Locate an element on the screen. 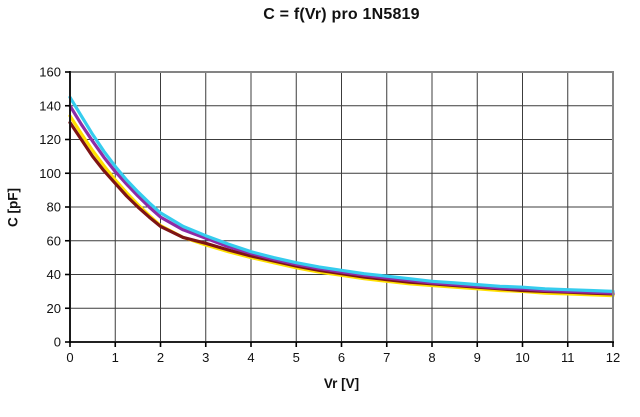  y-tick-label: 160 is located at coordinates (50, 72).